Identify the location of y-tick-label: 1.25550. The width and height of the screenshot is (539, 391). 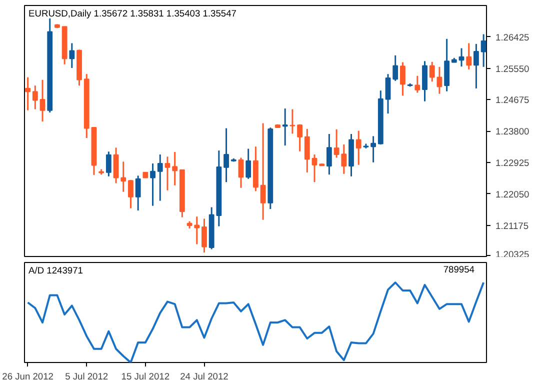
(513, 69).